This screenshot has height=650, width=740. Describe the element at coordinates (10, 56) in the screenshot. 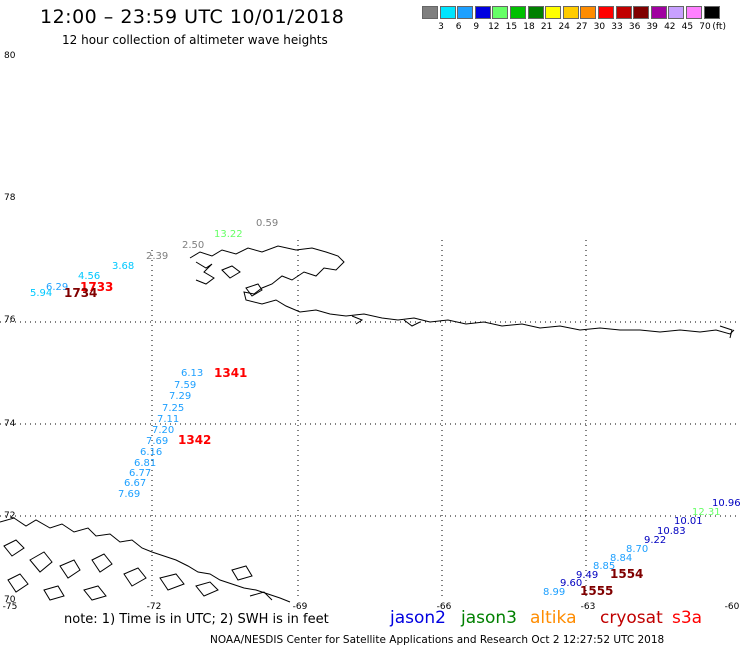

I see `latitude-label: 80` at that location.